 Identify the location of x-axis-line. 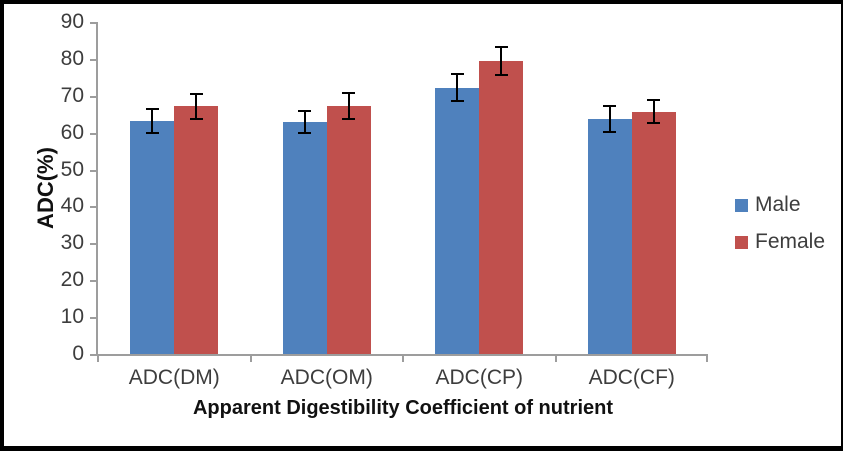
(402, 355).